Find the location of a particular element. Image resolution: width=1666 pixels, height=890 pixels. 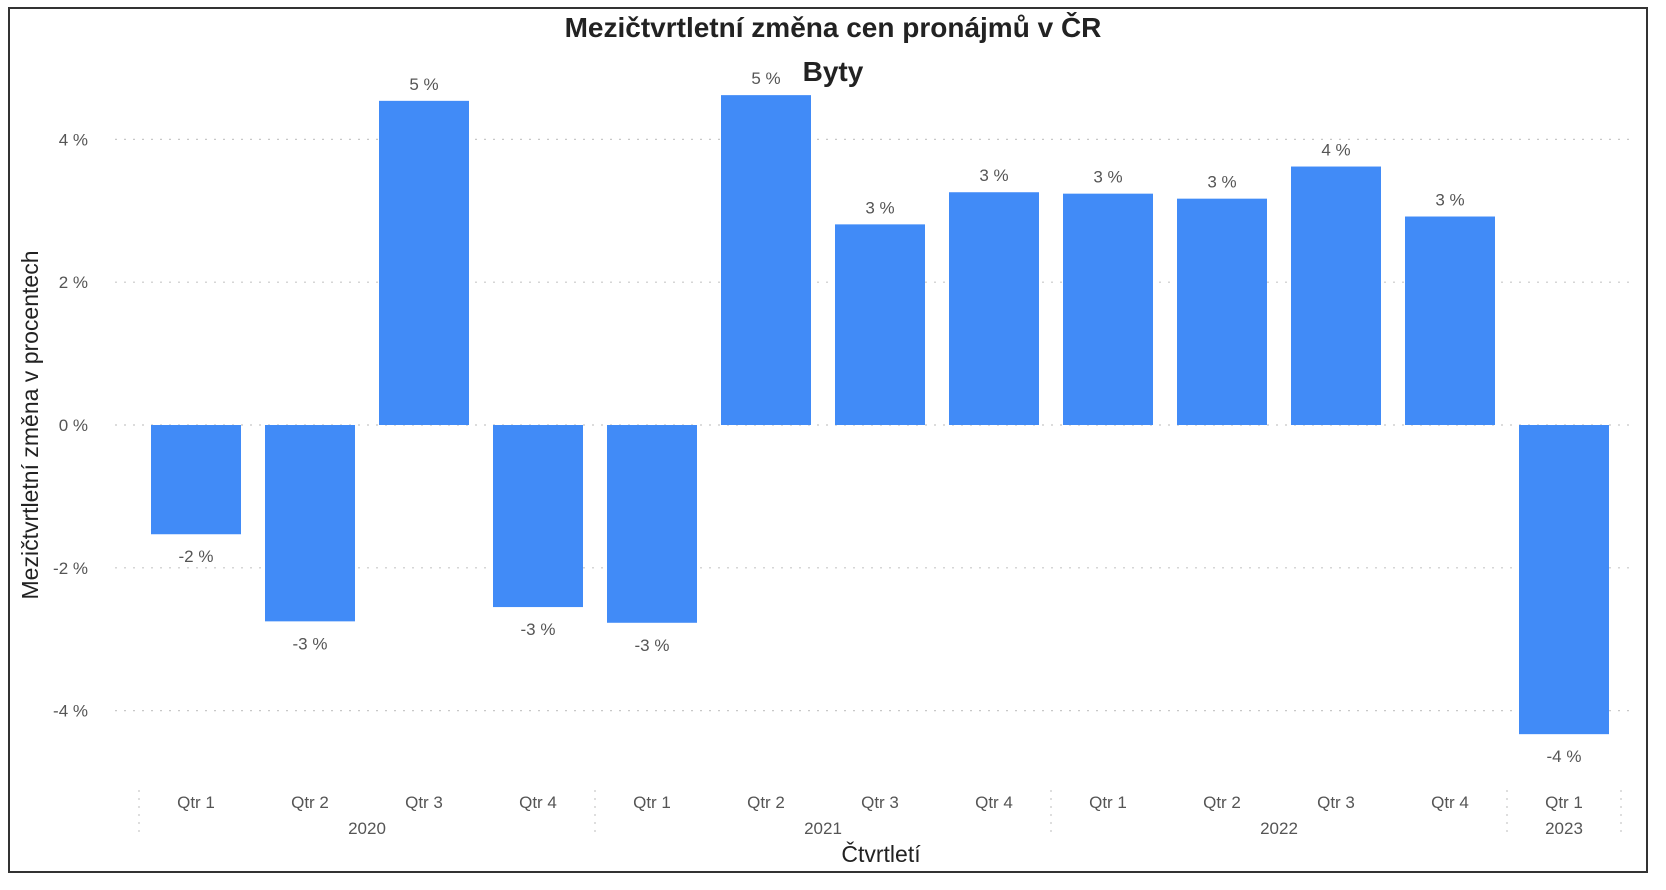

y-tick-label: -4 % is located at coordinates (70, 711).